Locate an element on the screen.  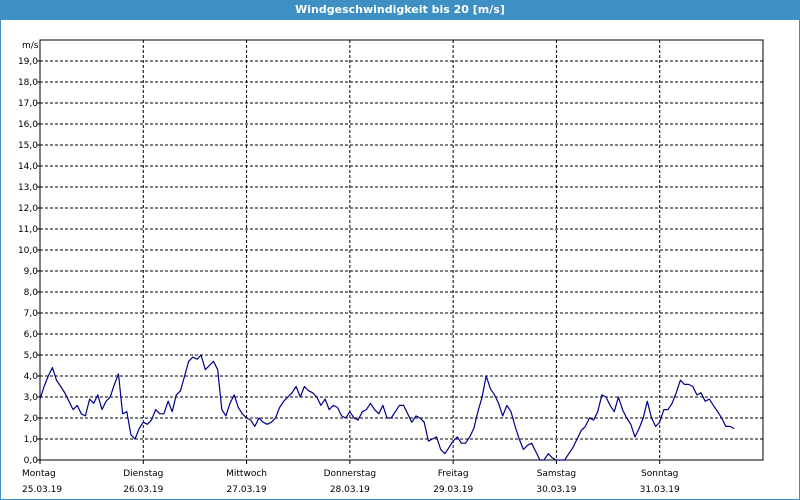
y-tick-label: 4,0 is located at coordinates (31, 377).